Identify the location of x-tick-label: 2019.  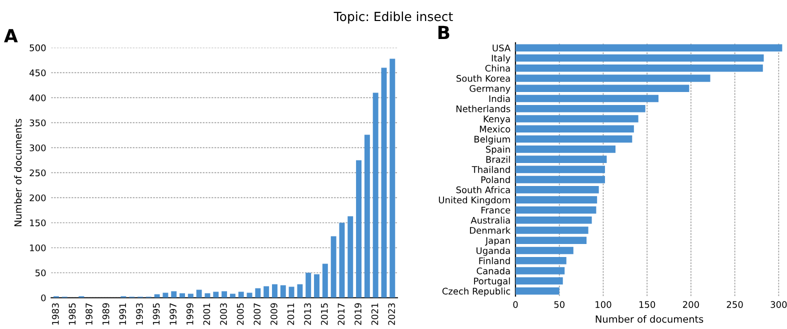
(358, 314).